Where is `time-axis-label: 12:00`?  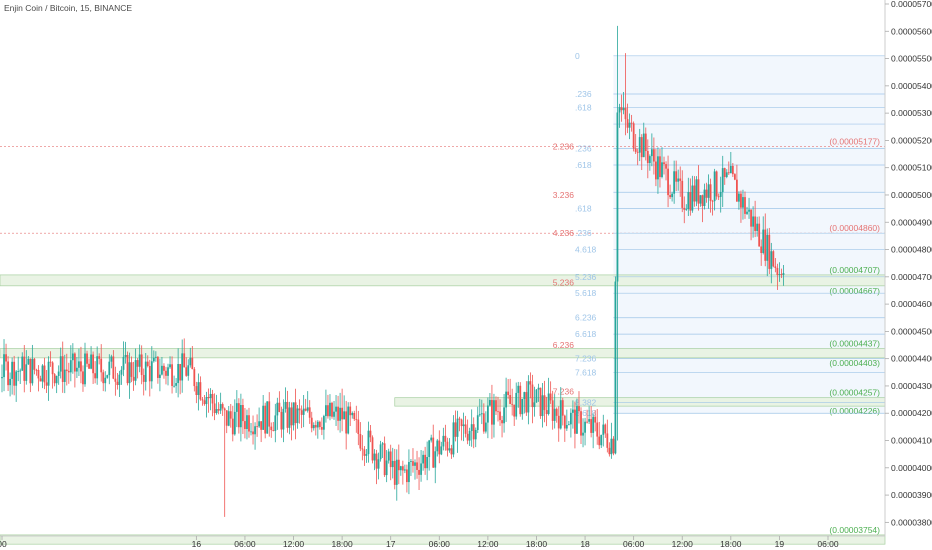
time-axis-label: 12:00 is located at coordinates (294, 544).